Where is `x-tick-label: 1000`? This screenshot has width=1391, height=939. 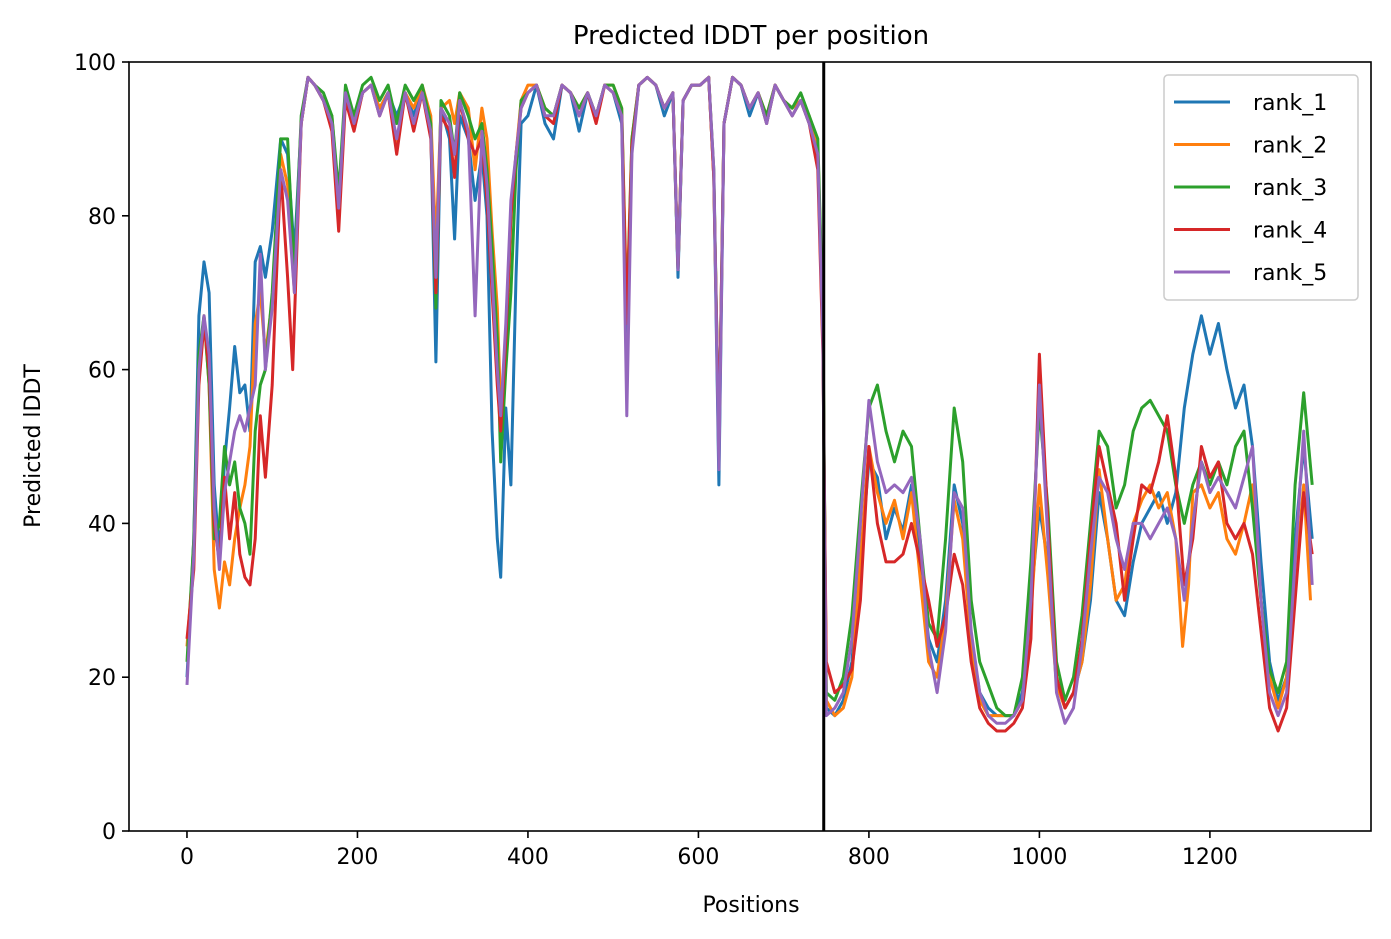
x-tick-label: 1000 is located at coordinates (1039, 857).